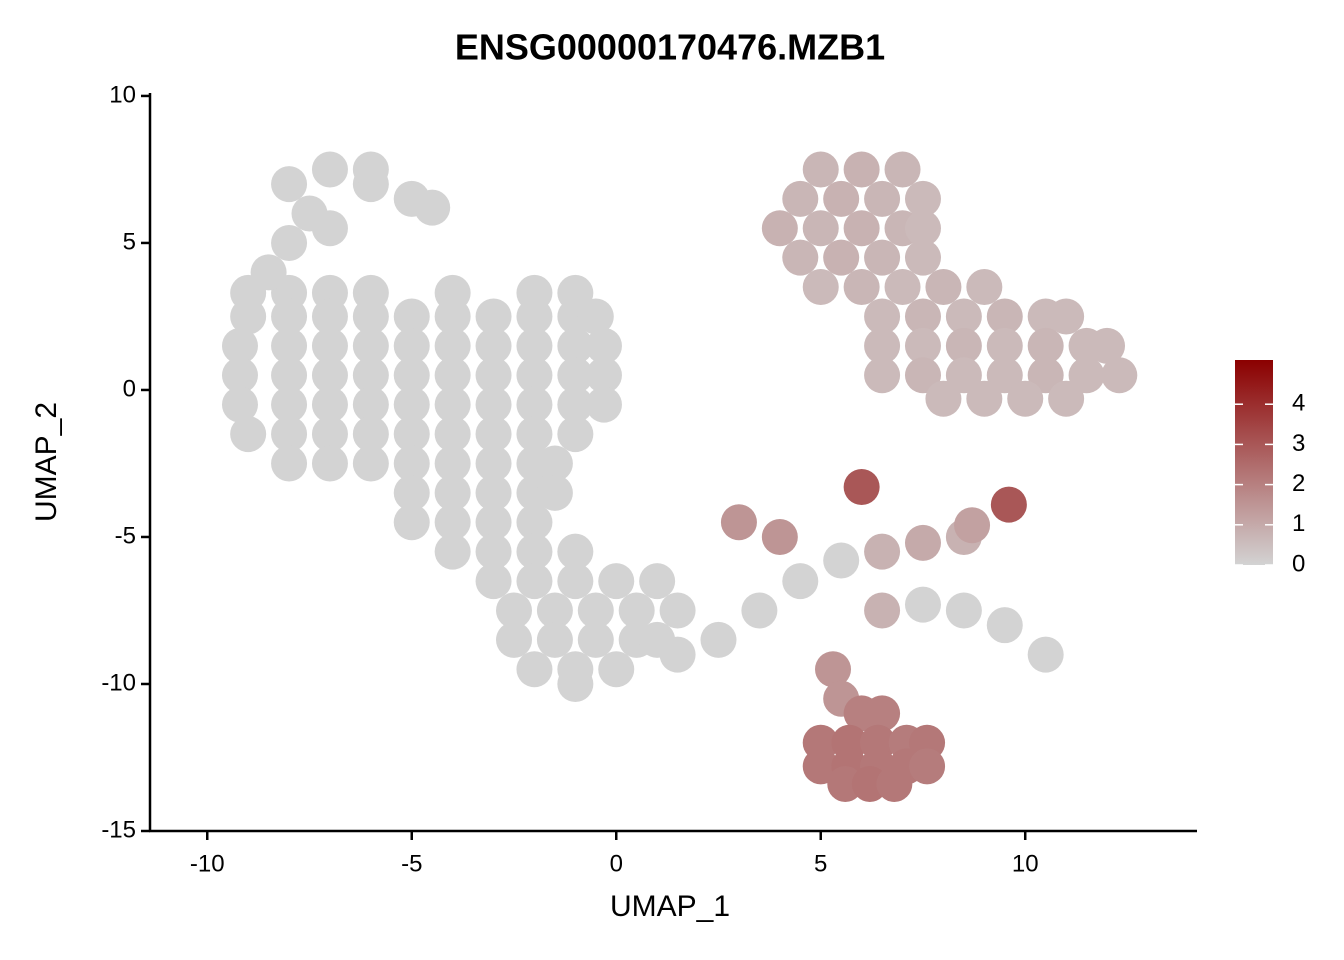 The height and width of the screenshot is (960, 1344). Describe the element at coordinates (129, 241) in the screenshot. I see `y-tick-label: 5` at that location.